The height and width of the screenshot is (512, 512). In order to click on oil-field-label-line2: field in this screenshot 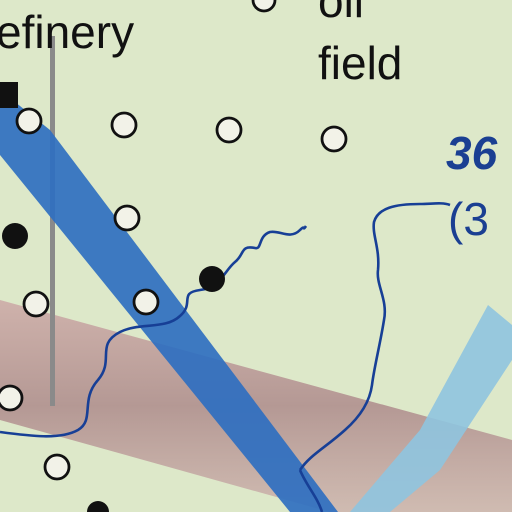, I will do `click(360, 63)`.